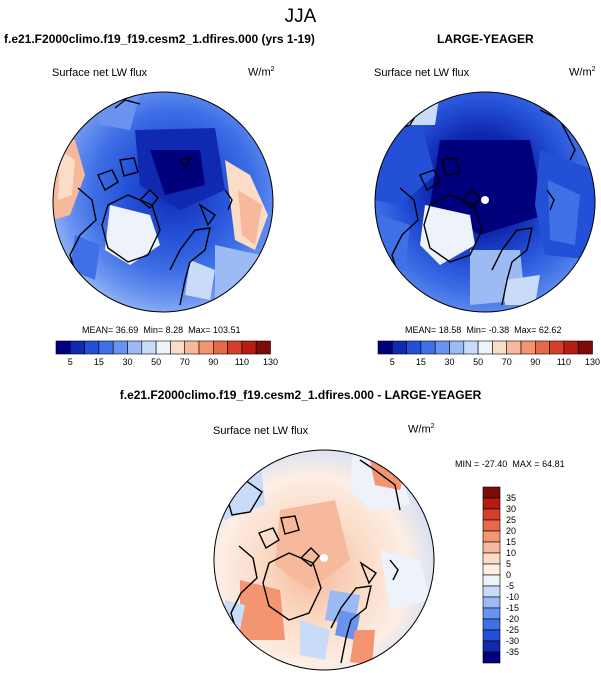 The height and width of the screenshot is (673, 601). What do you see at coordinates (510, 586) in the screenshot?
I see `panel3-colorbar-label: -5` at bounding box center [510, 586].